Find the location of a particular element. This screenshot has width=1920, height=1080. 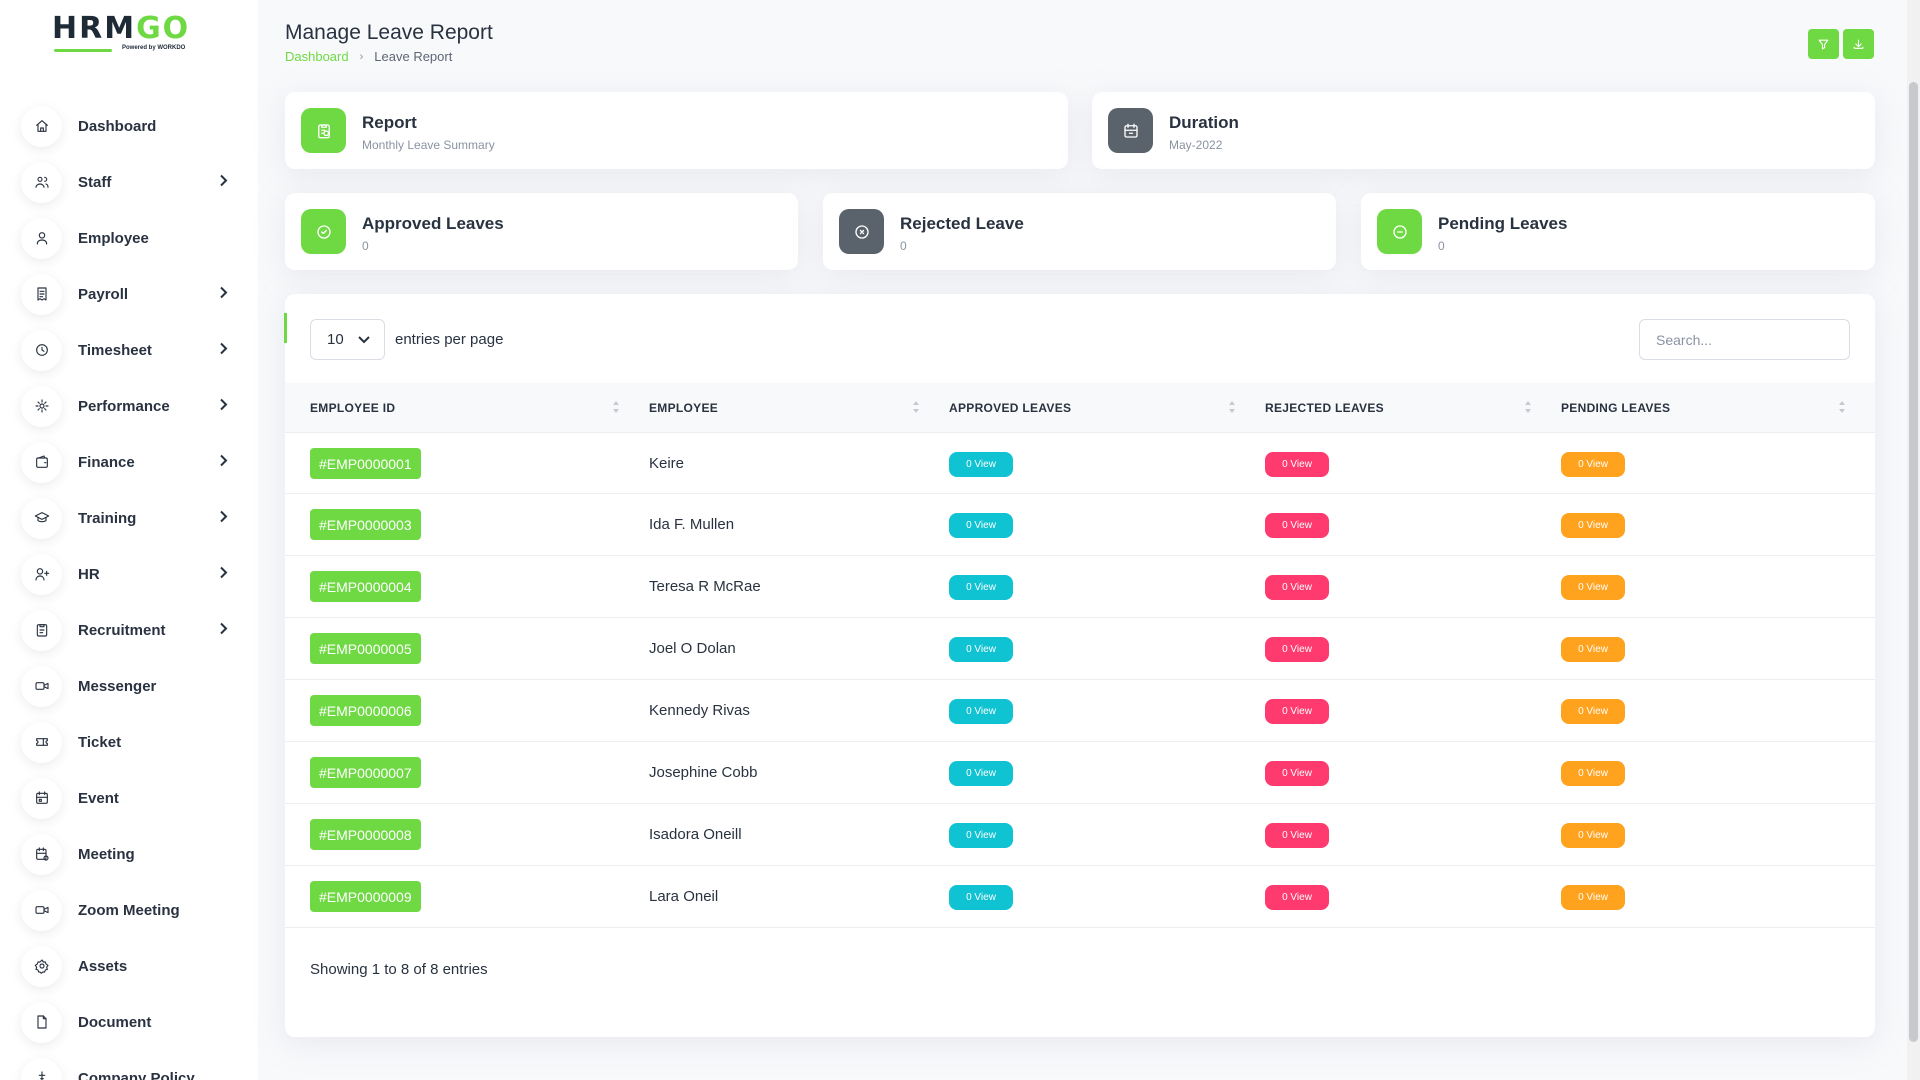

sidebar-item-zoom-meeting: Zoom Meeting is located at coordinates (133, 910).